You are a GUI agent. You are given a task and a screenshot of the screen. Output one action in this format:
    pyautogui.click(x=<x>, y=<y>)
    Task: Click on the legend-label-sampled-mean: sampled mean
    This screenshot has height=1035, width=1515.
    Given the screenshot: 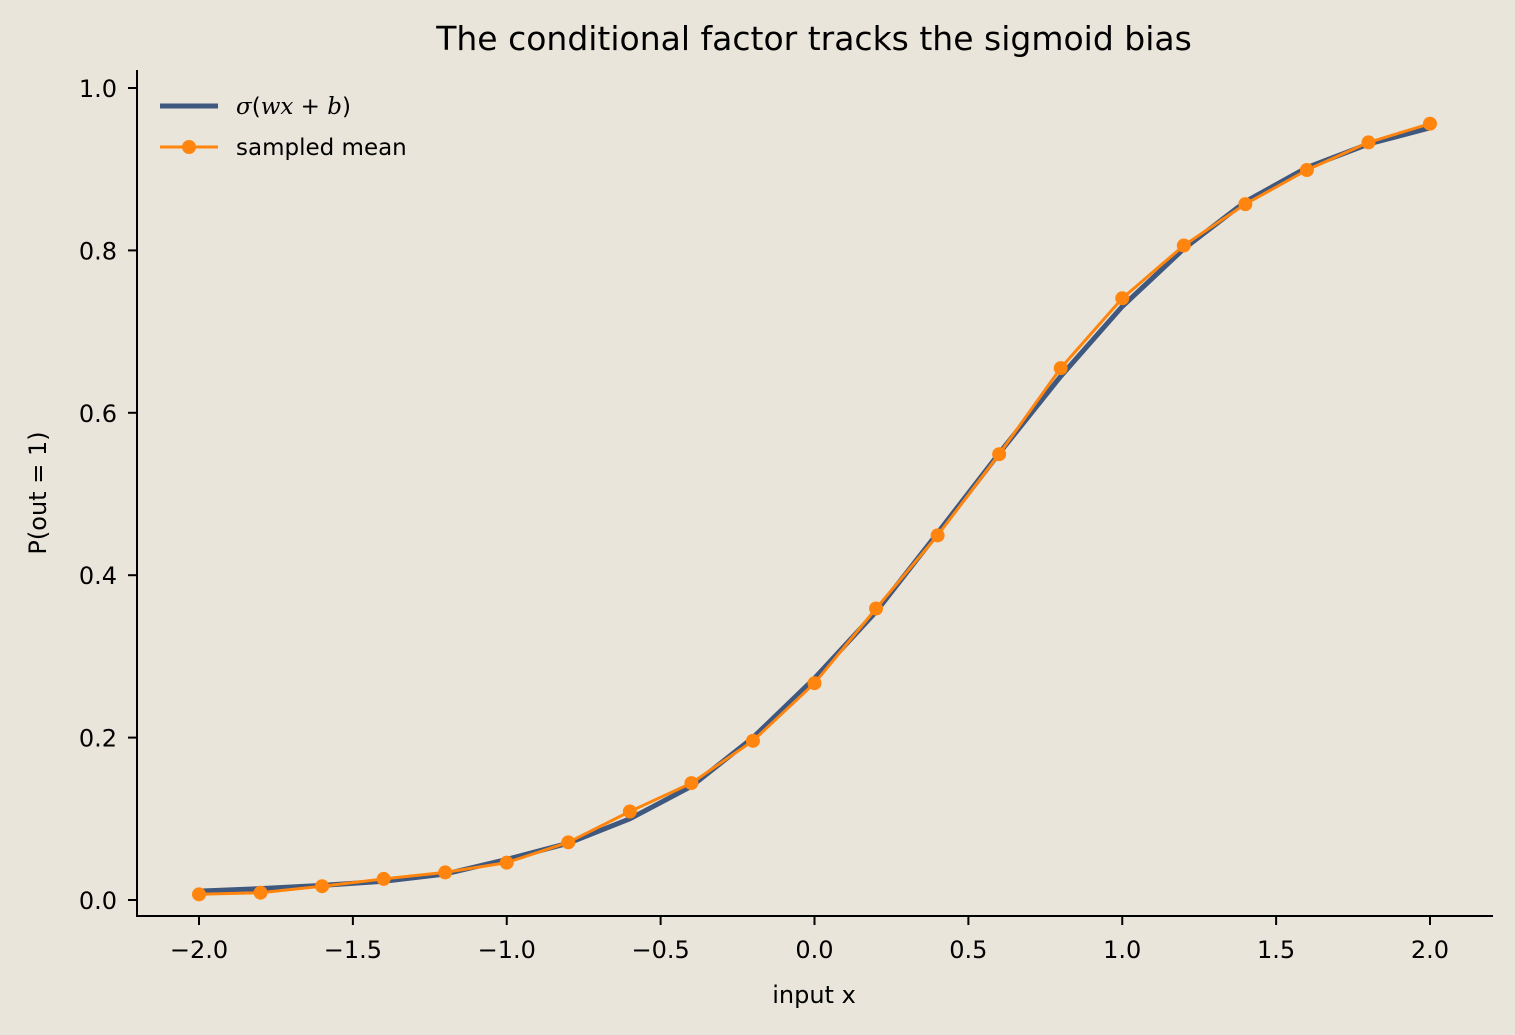 What is the action you would take?
    pyautogui.click(x=321, y=148)
    